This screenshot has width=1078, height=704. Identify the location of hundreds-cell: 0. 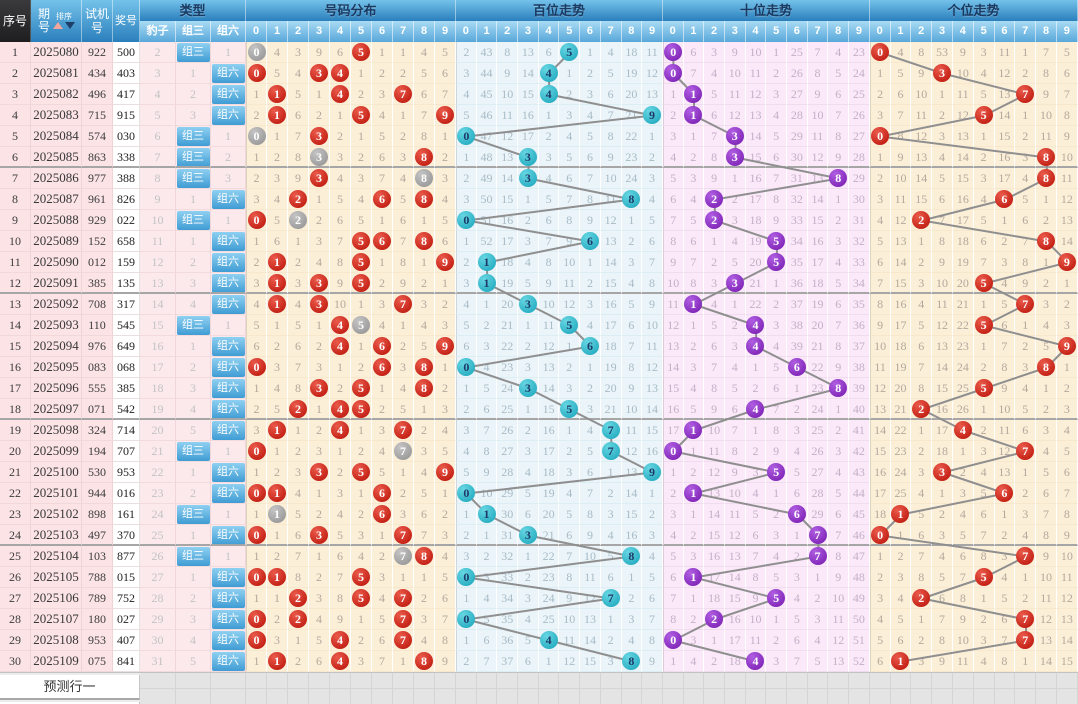
(466, 367).